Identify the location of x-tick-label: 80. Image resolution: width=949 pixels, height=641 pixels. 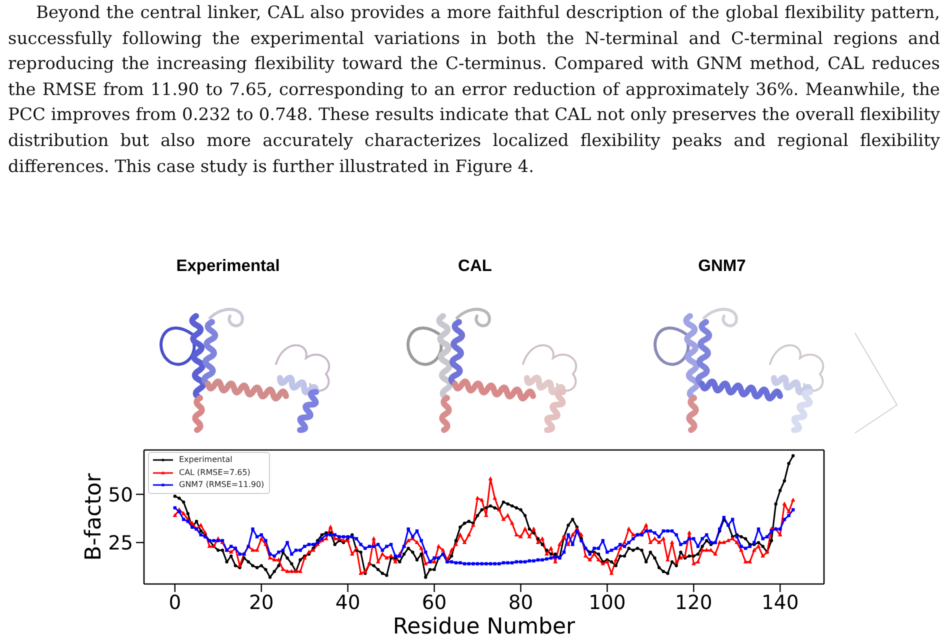
(521, 602).